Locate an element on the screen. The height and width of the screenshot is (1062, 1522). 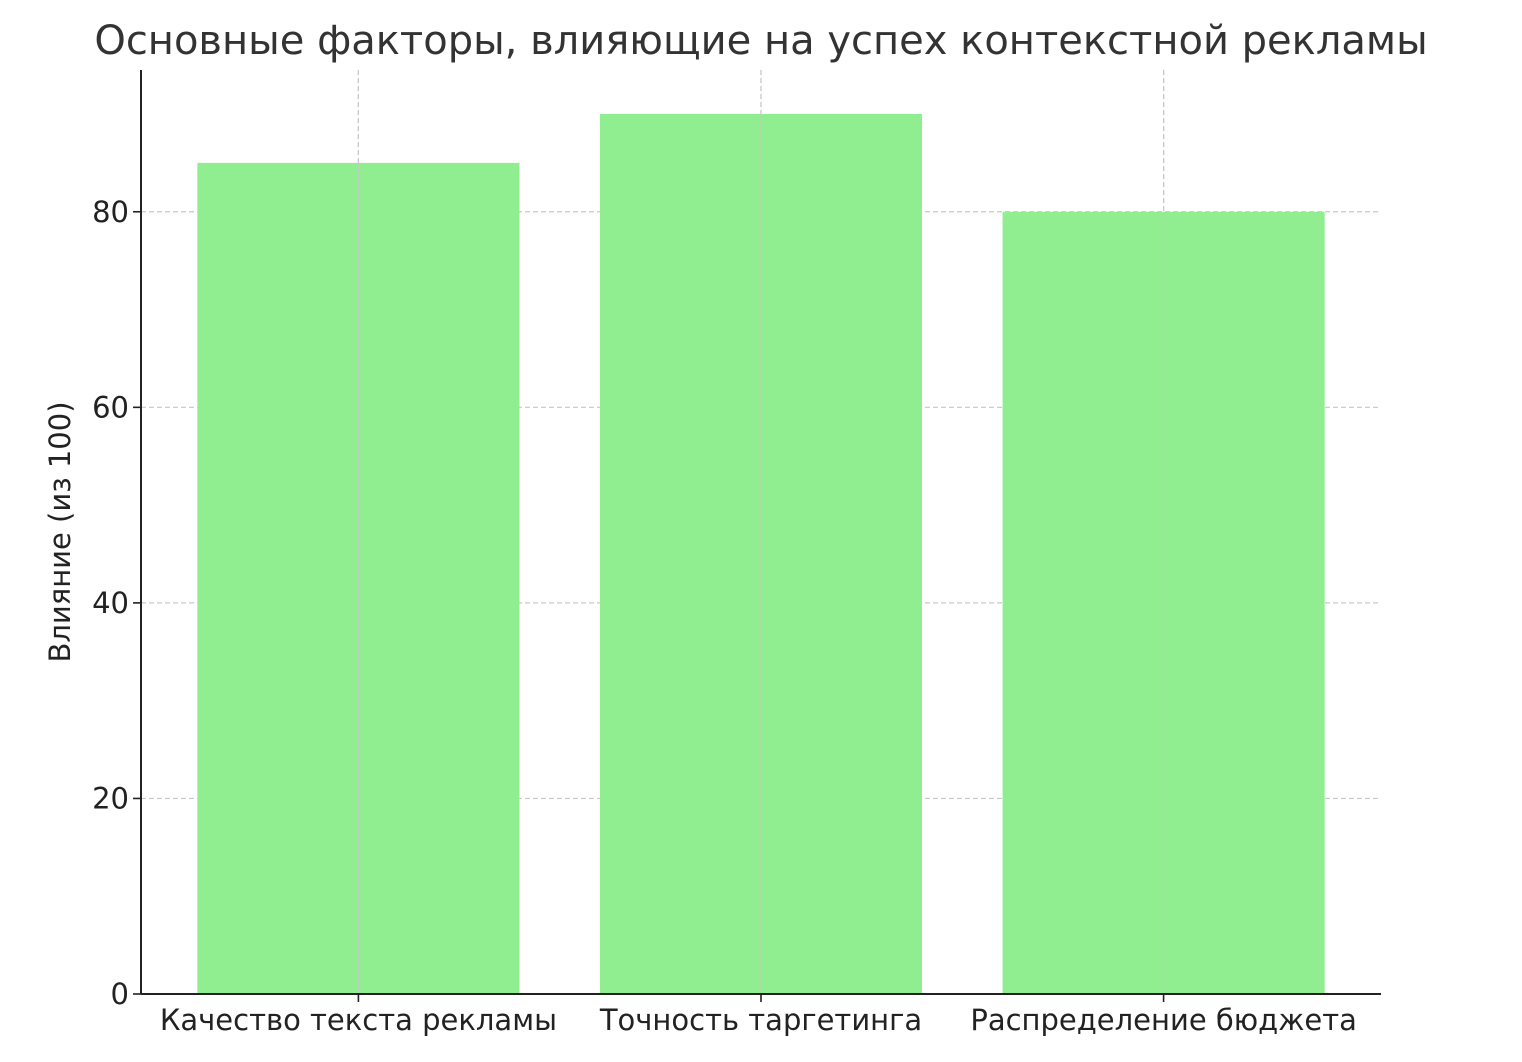
y-tick-label: 20 is located at coordinates (110, 798).